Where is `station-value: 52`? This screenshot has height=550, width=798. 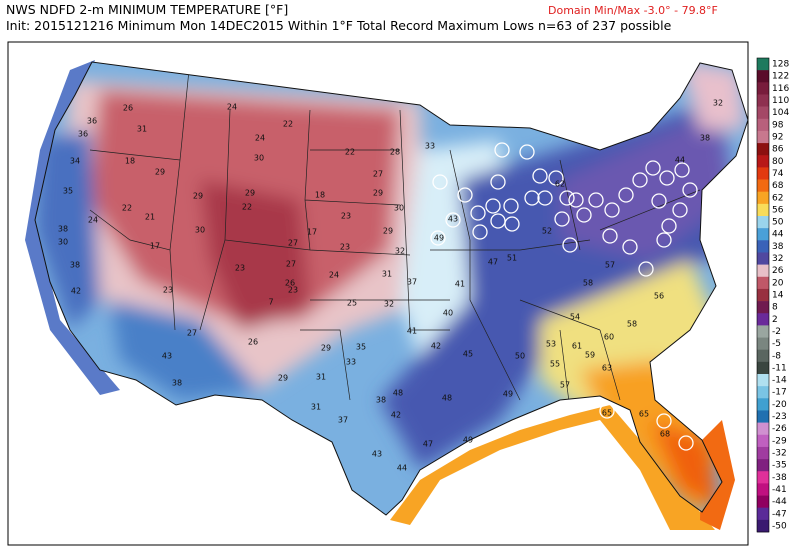
station-value: 52 is located at coordinates (547, 231).